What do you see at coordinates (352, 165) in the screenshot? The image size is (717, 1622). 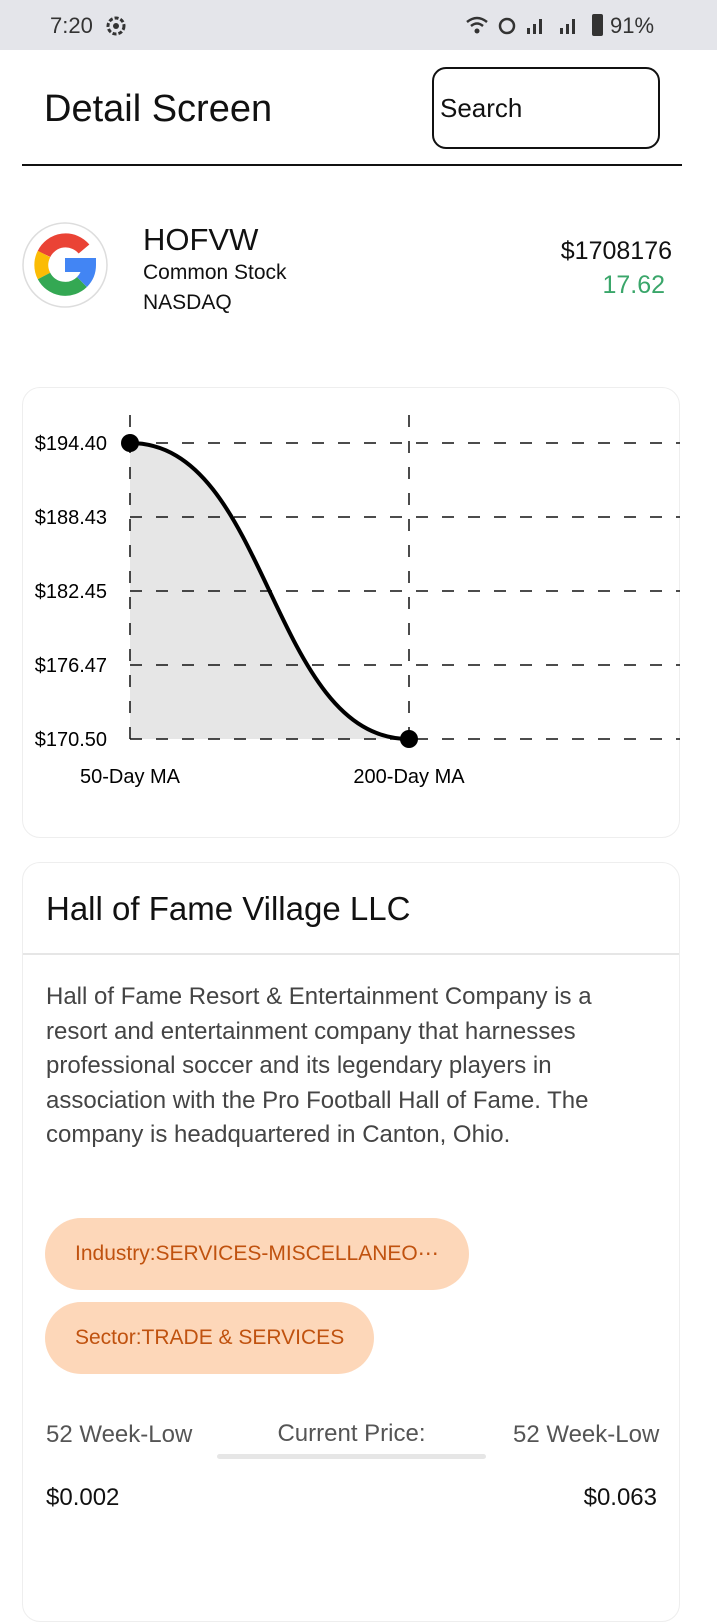 I see `divider` at bounding box center [352, 165].